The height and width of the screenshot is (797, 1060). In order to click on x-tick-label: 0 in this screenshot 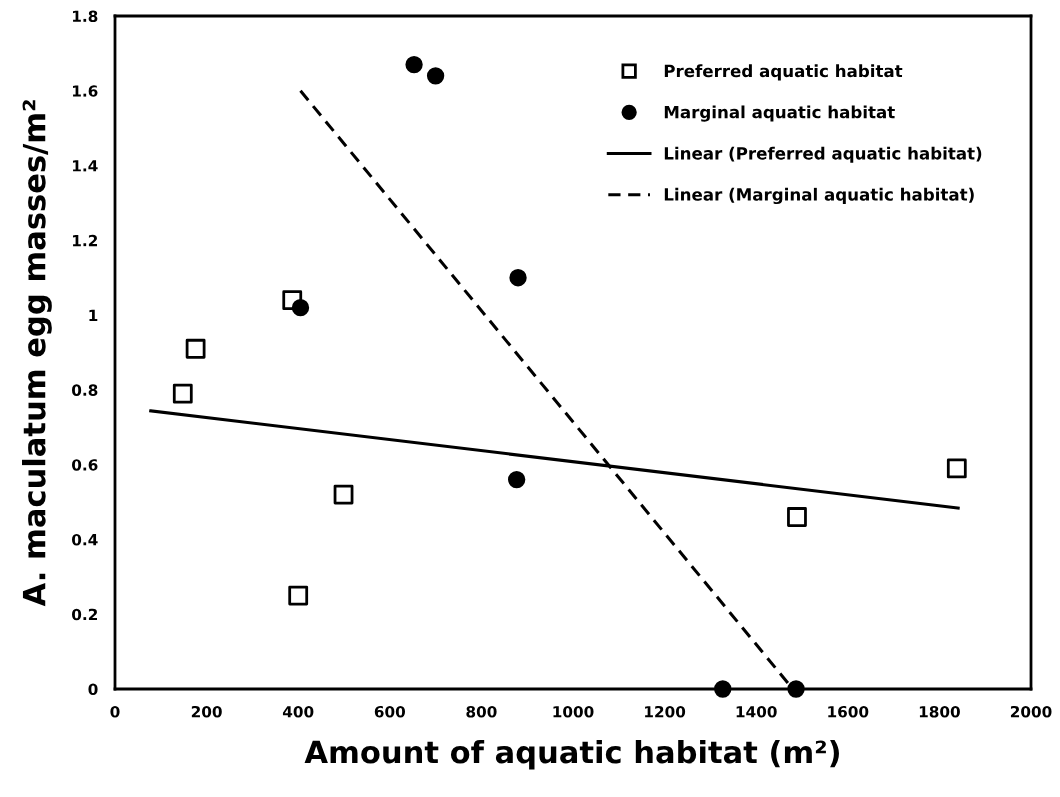, I will do `click(115, 711)`.